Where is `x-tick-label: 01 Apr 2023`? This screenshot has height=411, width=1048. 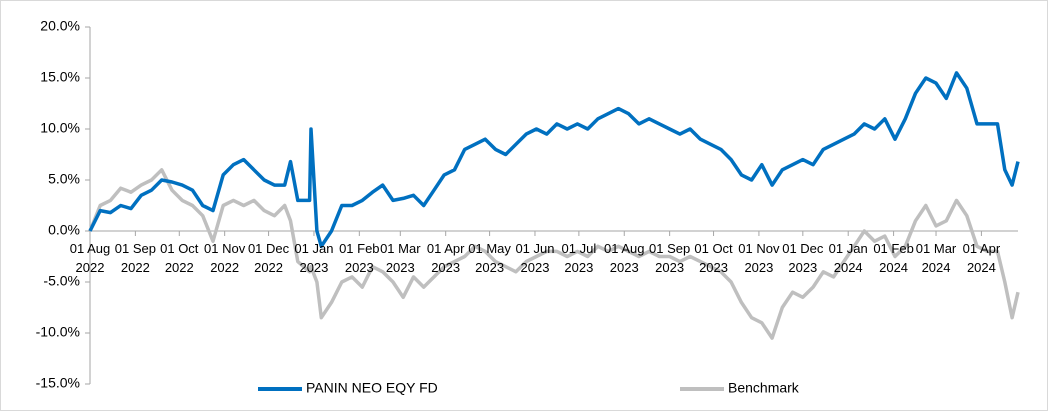 x-tick-label: 01 Apr 2023 is located at coordinates (445, 258).